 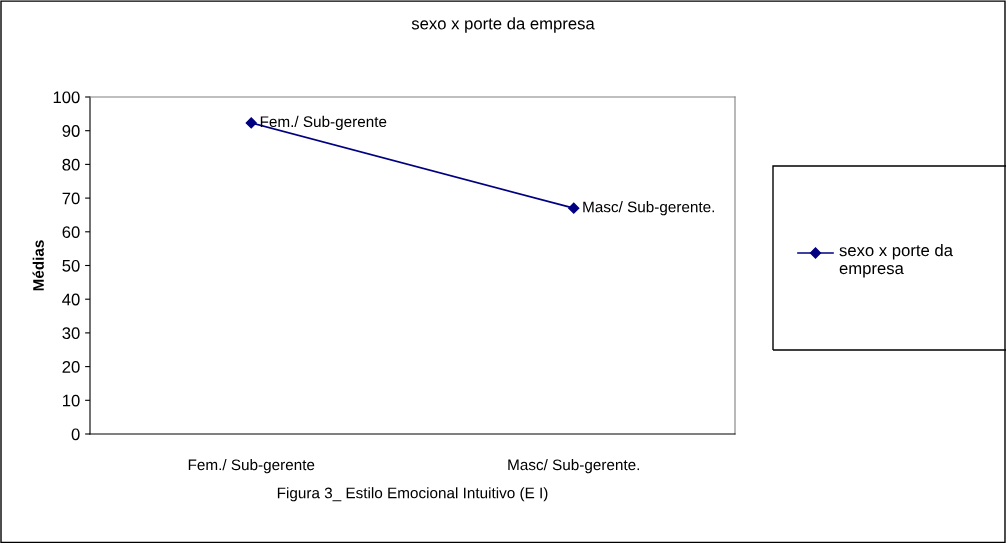 I want to click on annotation: Fem./ Sub-gerente, so click(x=323, y=123).